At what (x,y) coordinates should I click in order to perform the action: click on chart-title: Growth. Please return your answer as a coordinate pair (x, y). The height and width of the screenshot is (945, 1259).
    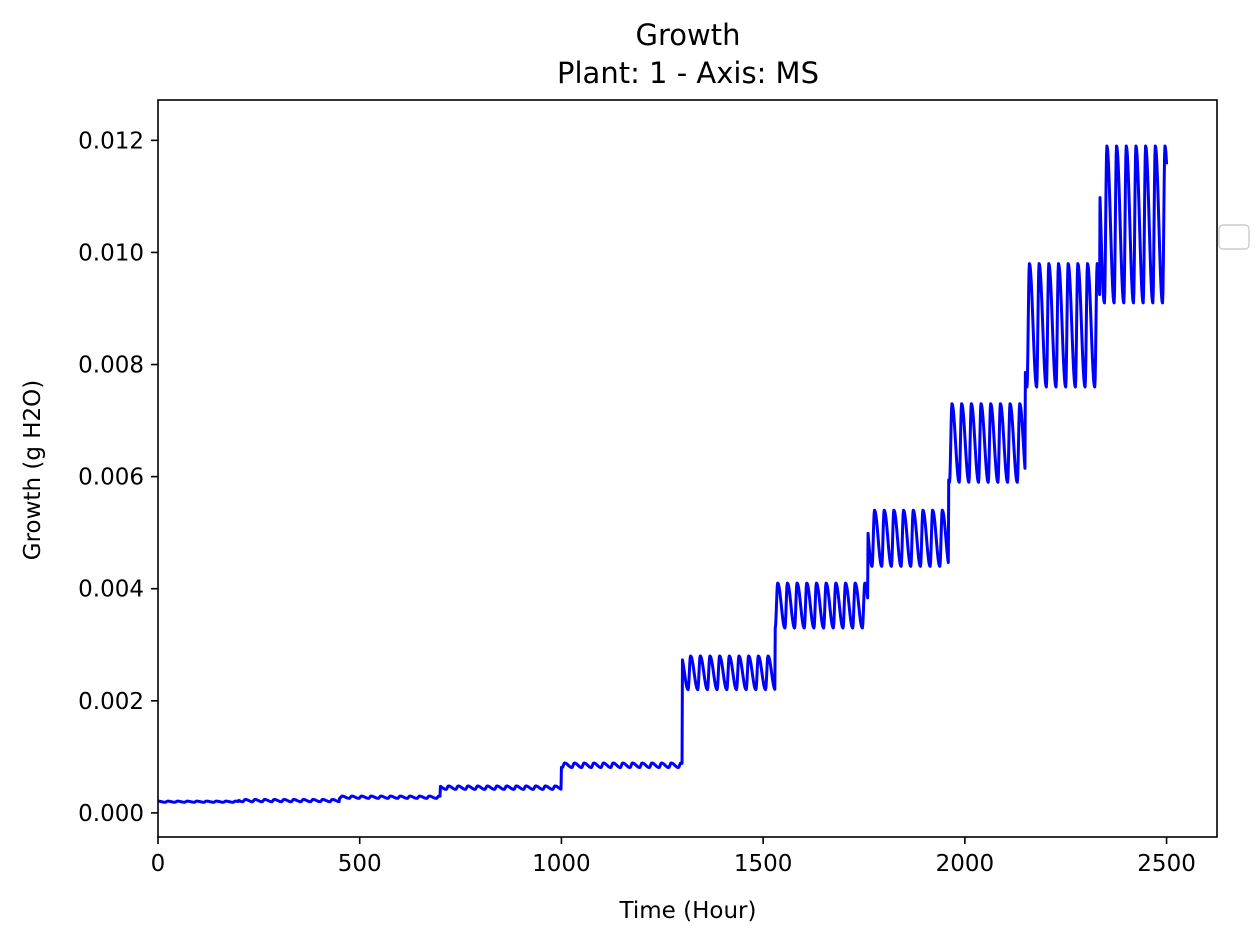
    Looking at the image, I should click on (688, 35).